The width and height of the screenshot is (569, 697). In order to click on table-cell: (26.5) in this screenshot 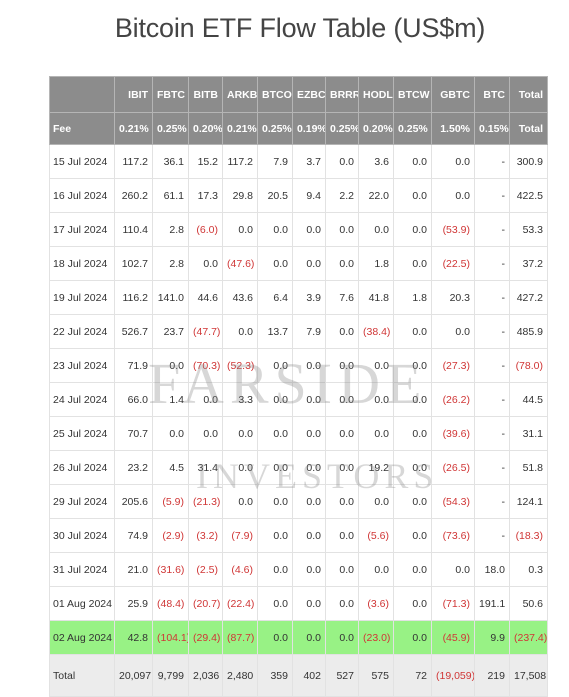, I will do `click(453, 467)`.